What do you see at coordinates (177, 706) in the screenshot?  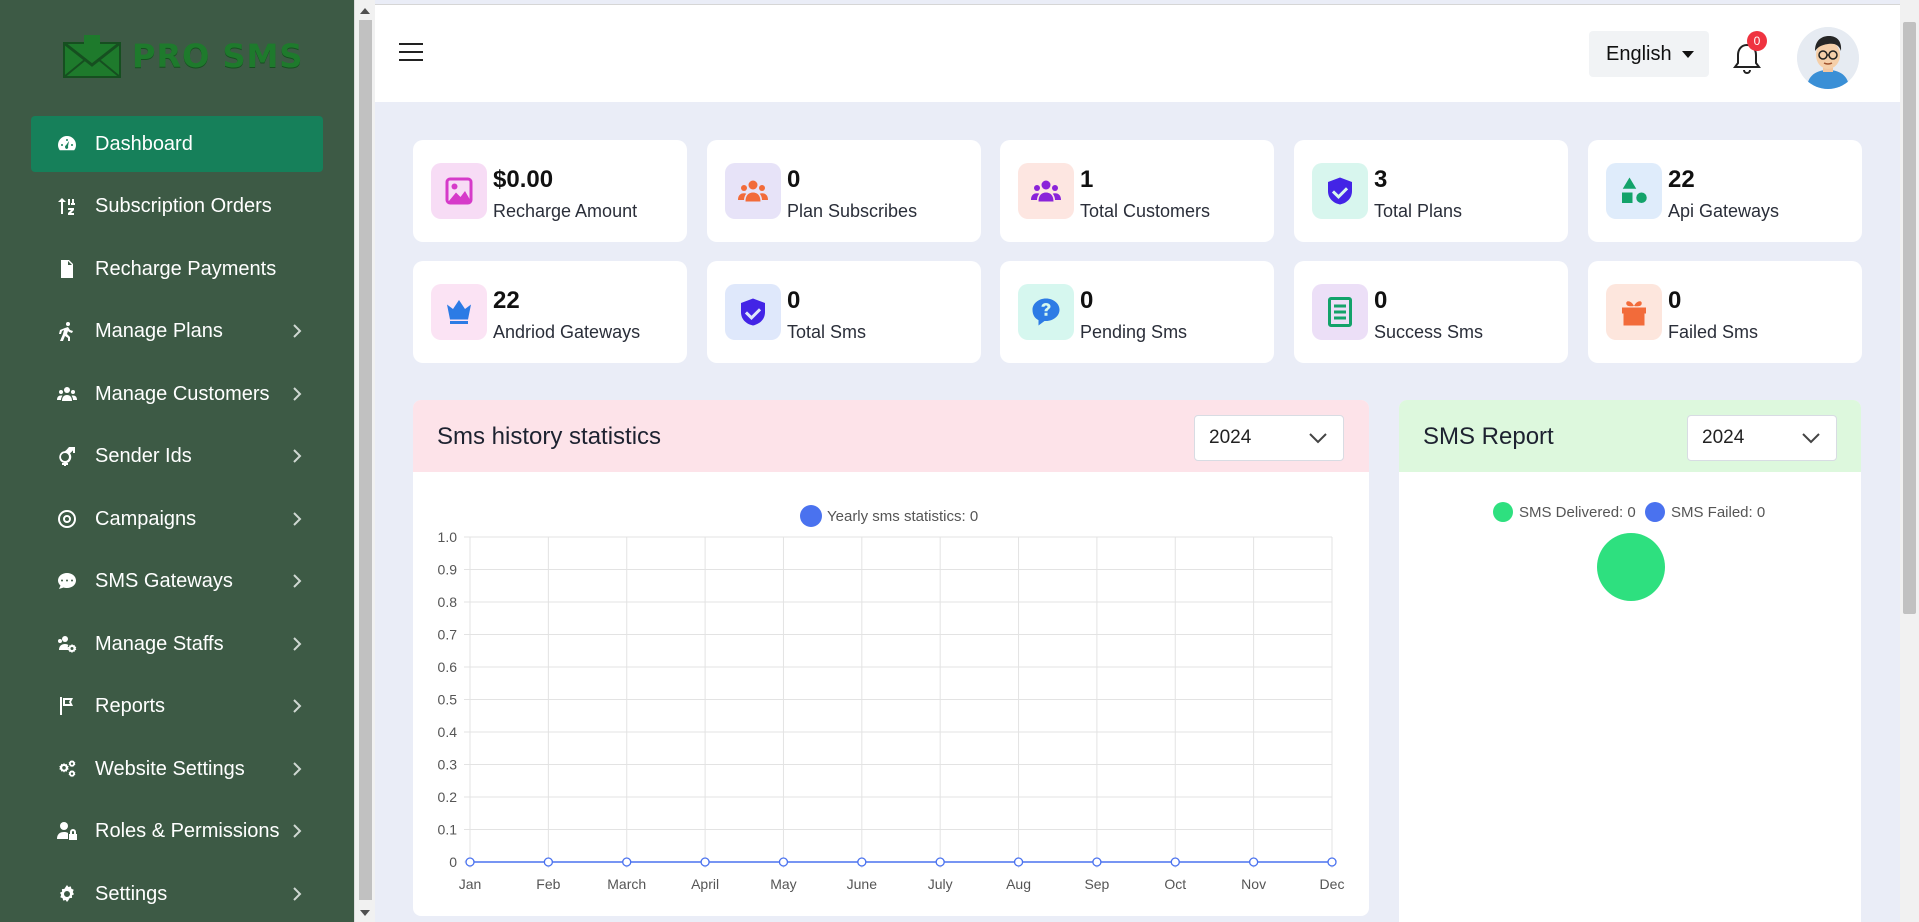 I see `sidebar-item-reports: Reports` at bounding box center [177, 706].